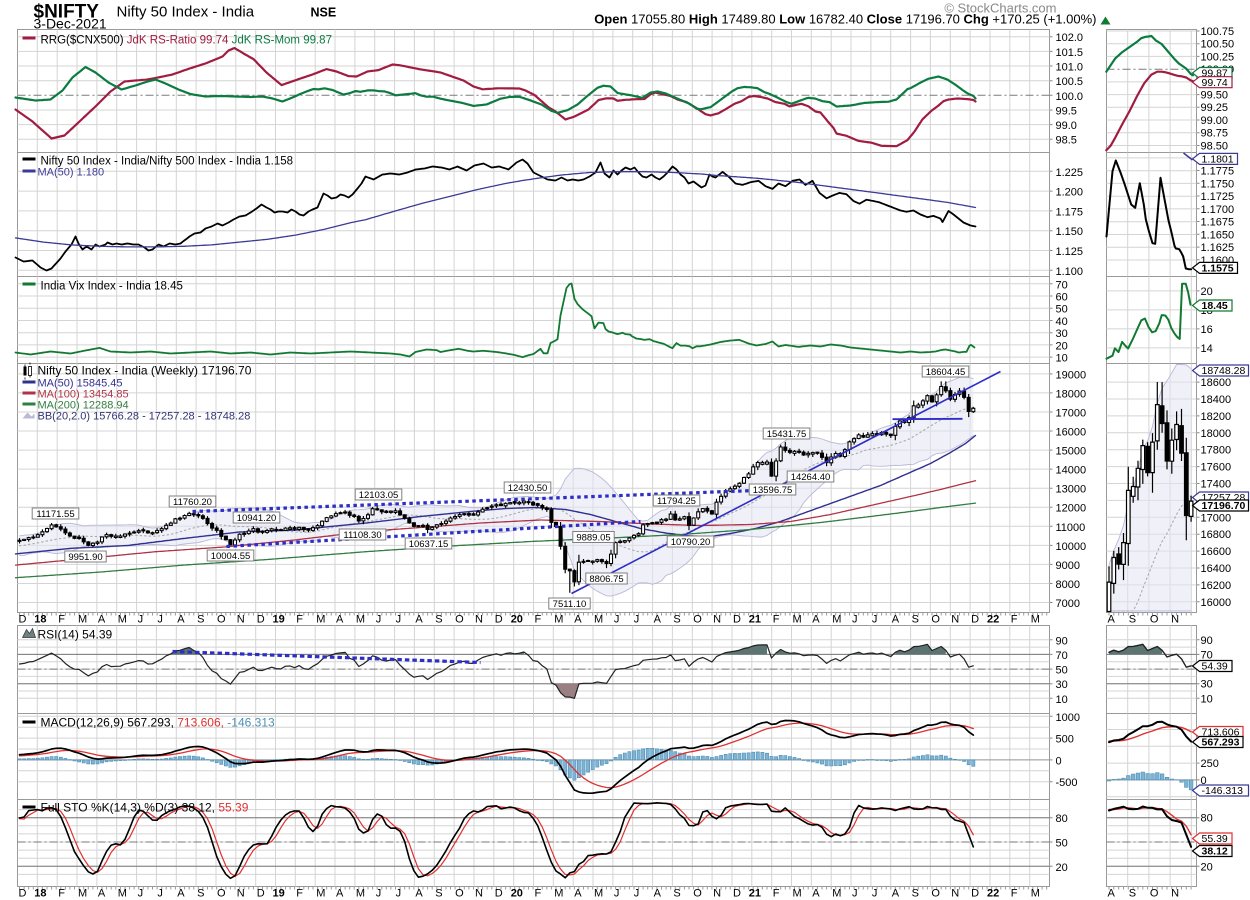 The height and width of the screenshot is (900, 1250). Describe the element at coordinates (1062, 298) in the screenshot. I see `svg-text: 60` at that location.